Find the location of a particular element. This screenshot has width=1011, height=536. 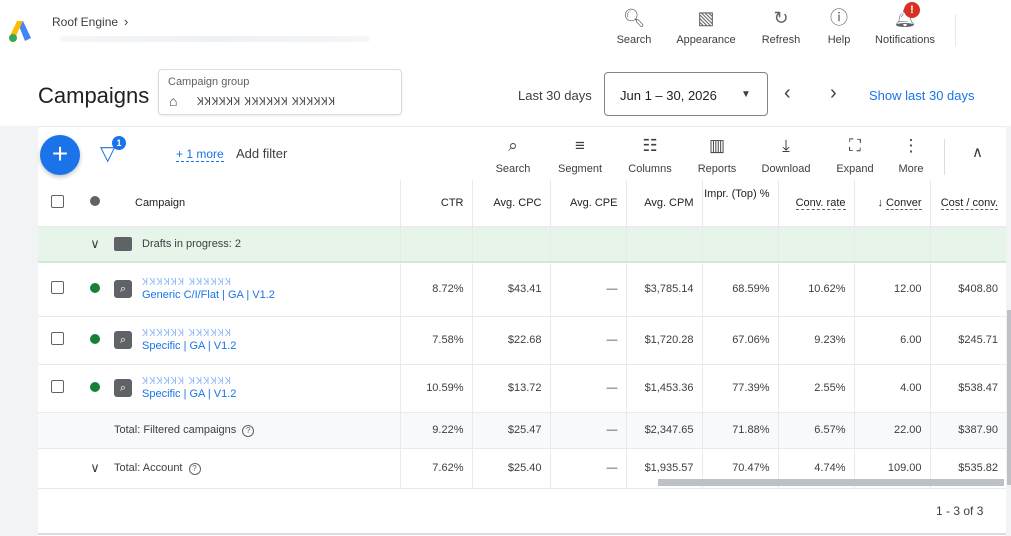

col-conv-rate: Conv. rate is located at coordinates (815, 203).